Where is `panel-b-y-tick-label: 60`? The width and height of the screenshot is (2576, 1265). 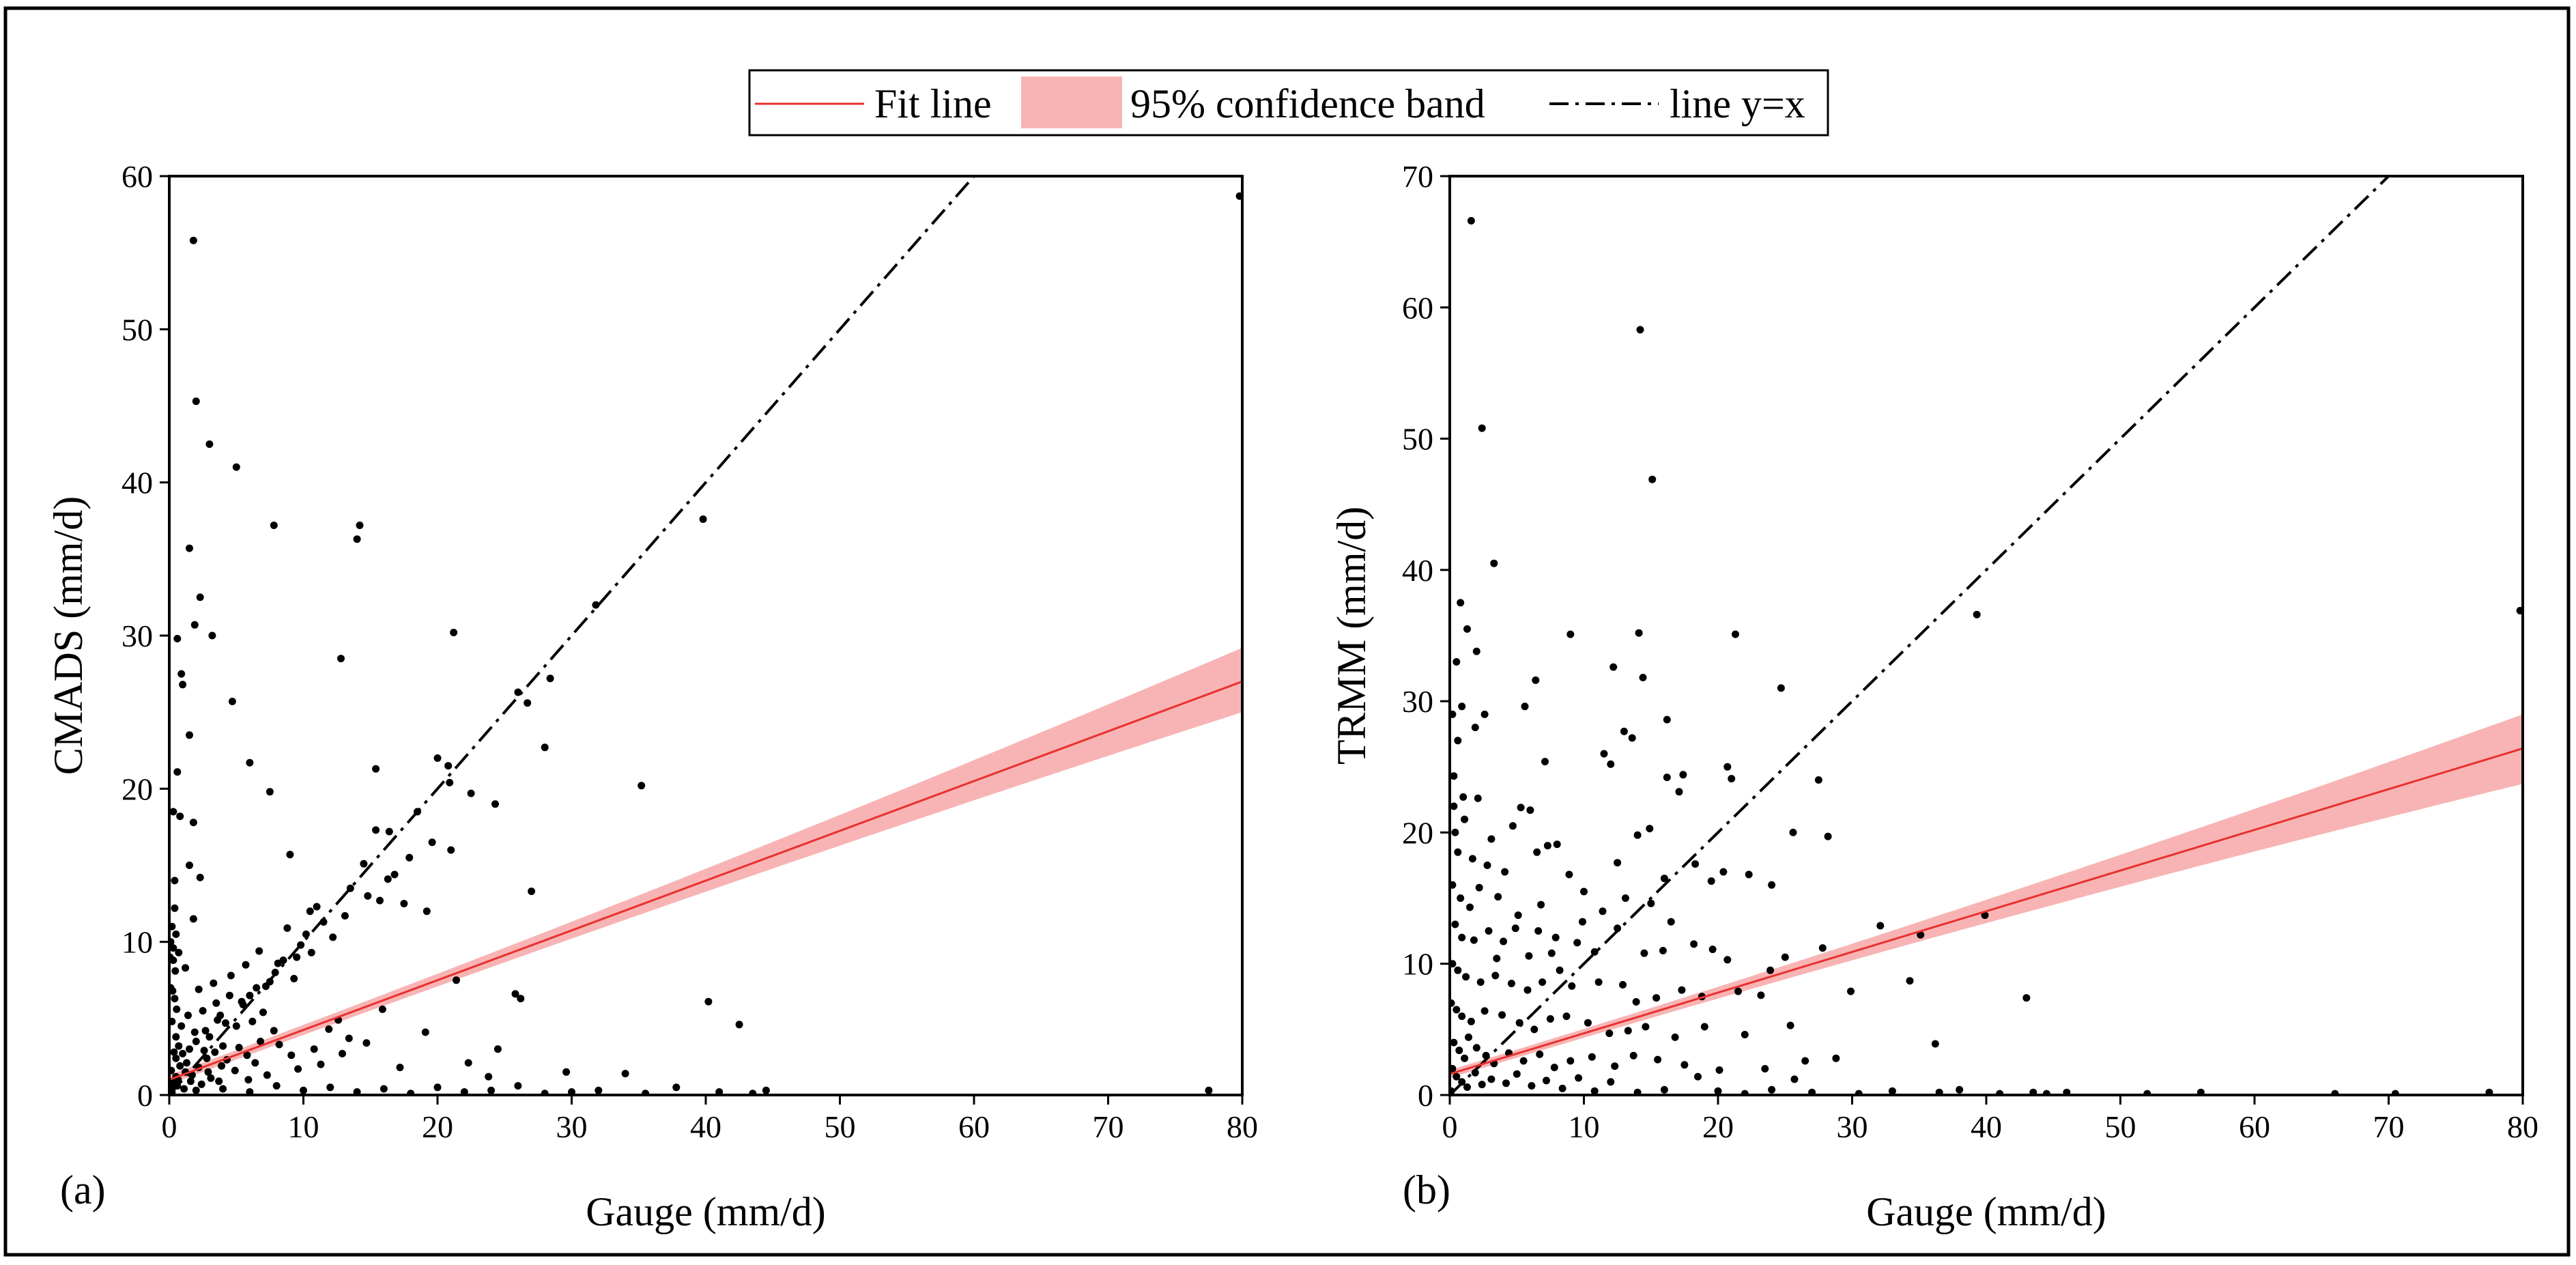 panel-b-y-tick-label: 60 is located at coordinates (1417, 308).